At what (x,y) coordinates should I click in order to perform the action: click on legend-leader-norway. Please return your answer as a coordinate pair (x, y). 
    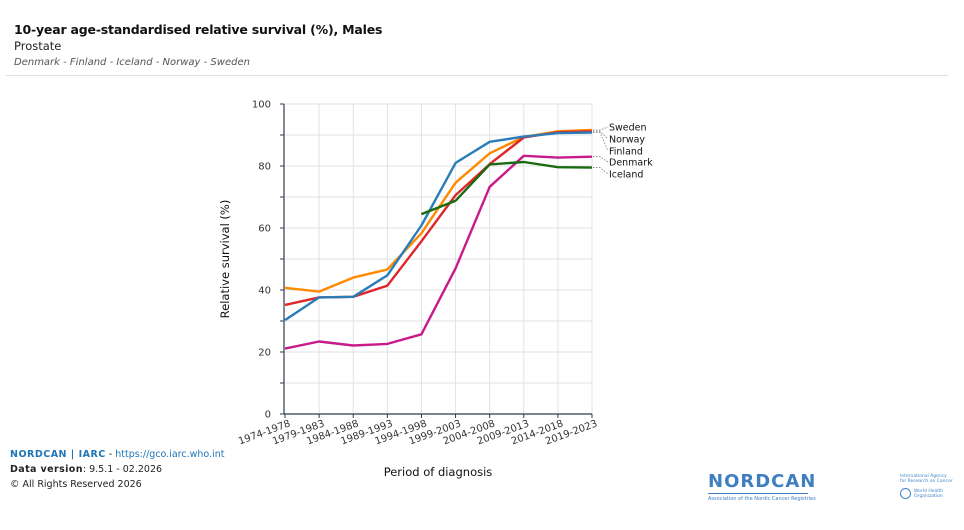
    Looking at the image, I should click on (601, 135).